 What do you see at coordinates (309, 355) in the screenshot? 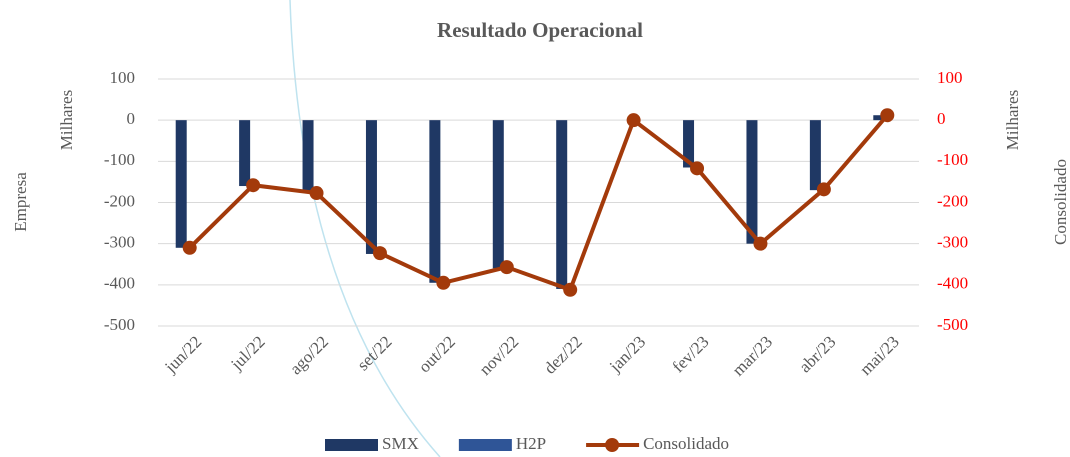
I see `x-tick-label: ago/22` at bounding box center [309, 355].